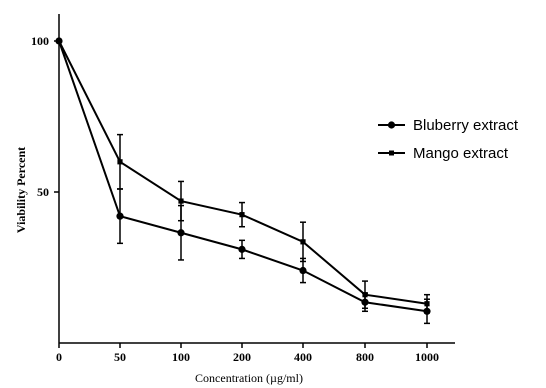 The width and height of the screenshot is (546, 388). What do you see at coordinates (365, 357) in the screenshot?
I see `x-tick-label: 800` at bounding box center [365, 357].